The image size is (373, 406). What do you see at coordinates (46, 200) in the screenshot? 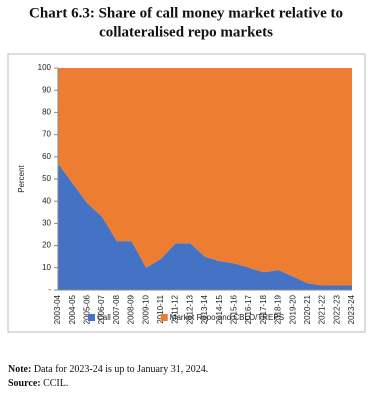
I see `y-tick-label: 40` at bounding box center [46, 200].